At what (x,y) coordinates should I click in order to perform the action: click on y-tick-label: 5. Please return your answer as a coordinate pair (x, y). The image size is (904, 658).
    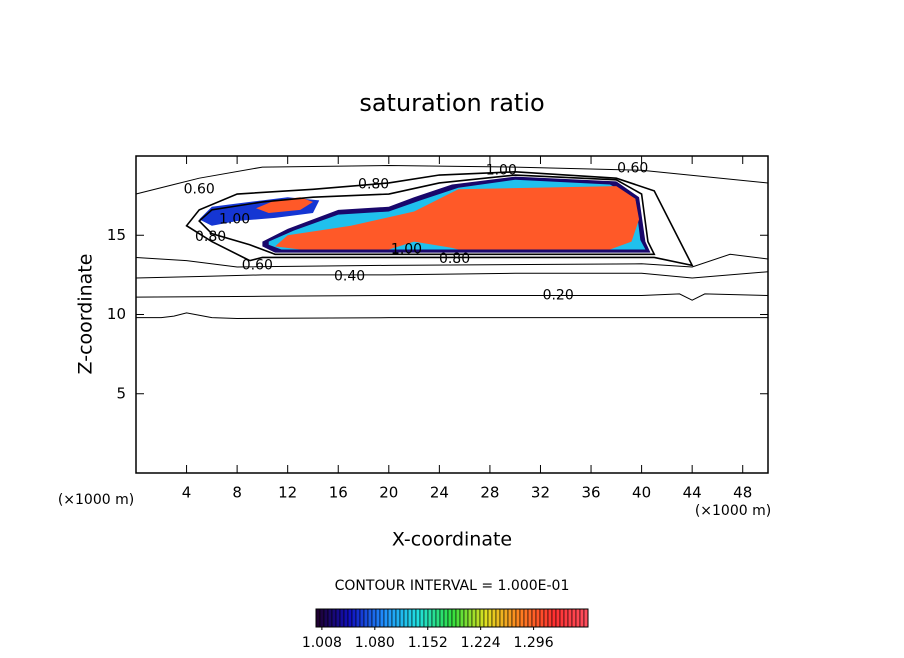
    Looking at the image, I should click on (121, 393).